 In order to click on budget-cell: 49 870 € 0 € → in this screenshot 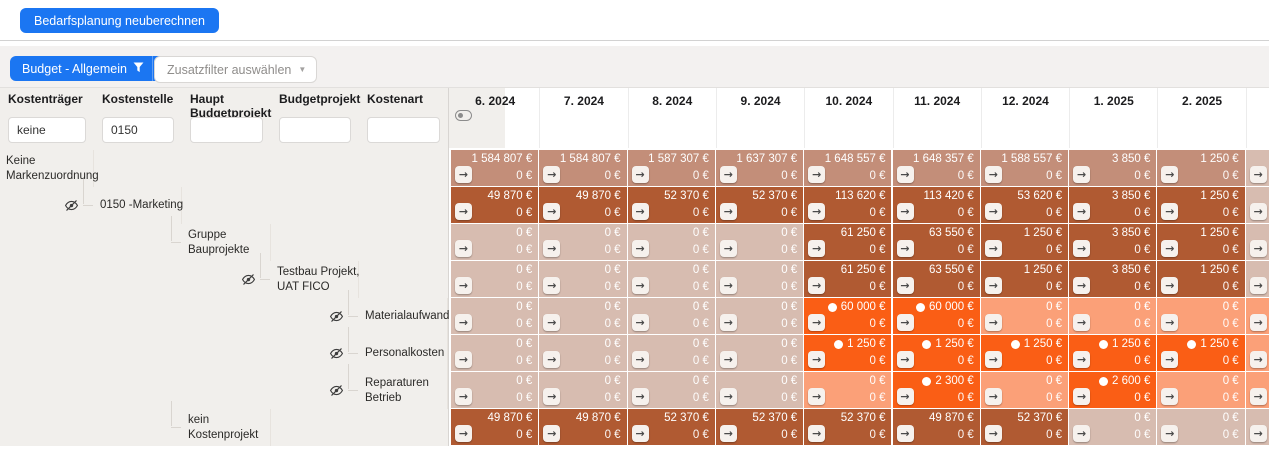, I will do `click(495, 427)`.